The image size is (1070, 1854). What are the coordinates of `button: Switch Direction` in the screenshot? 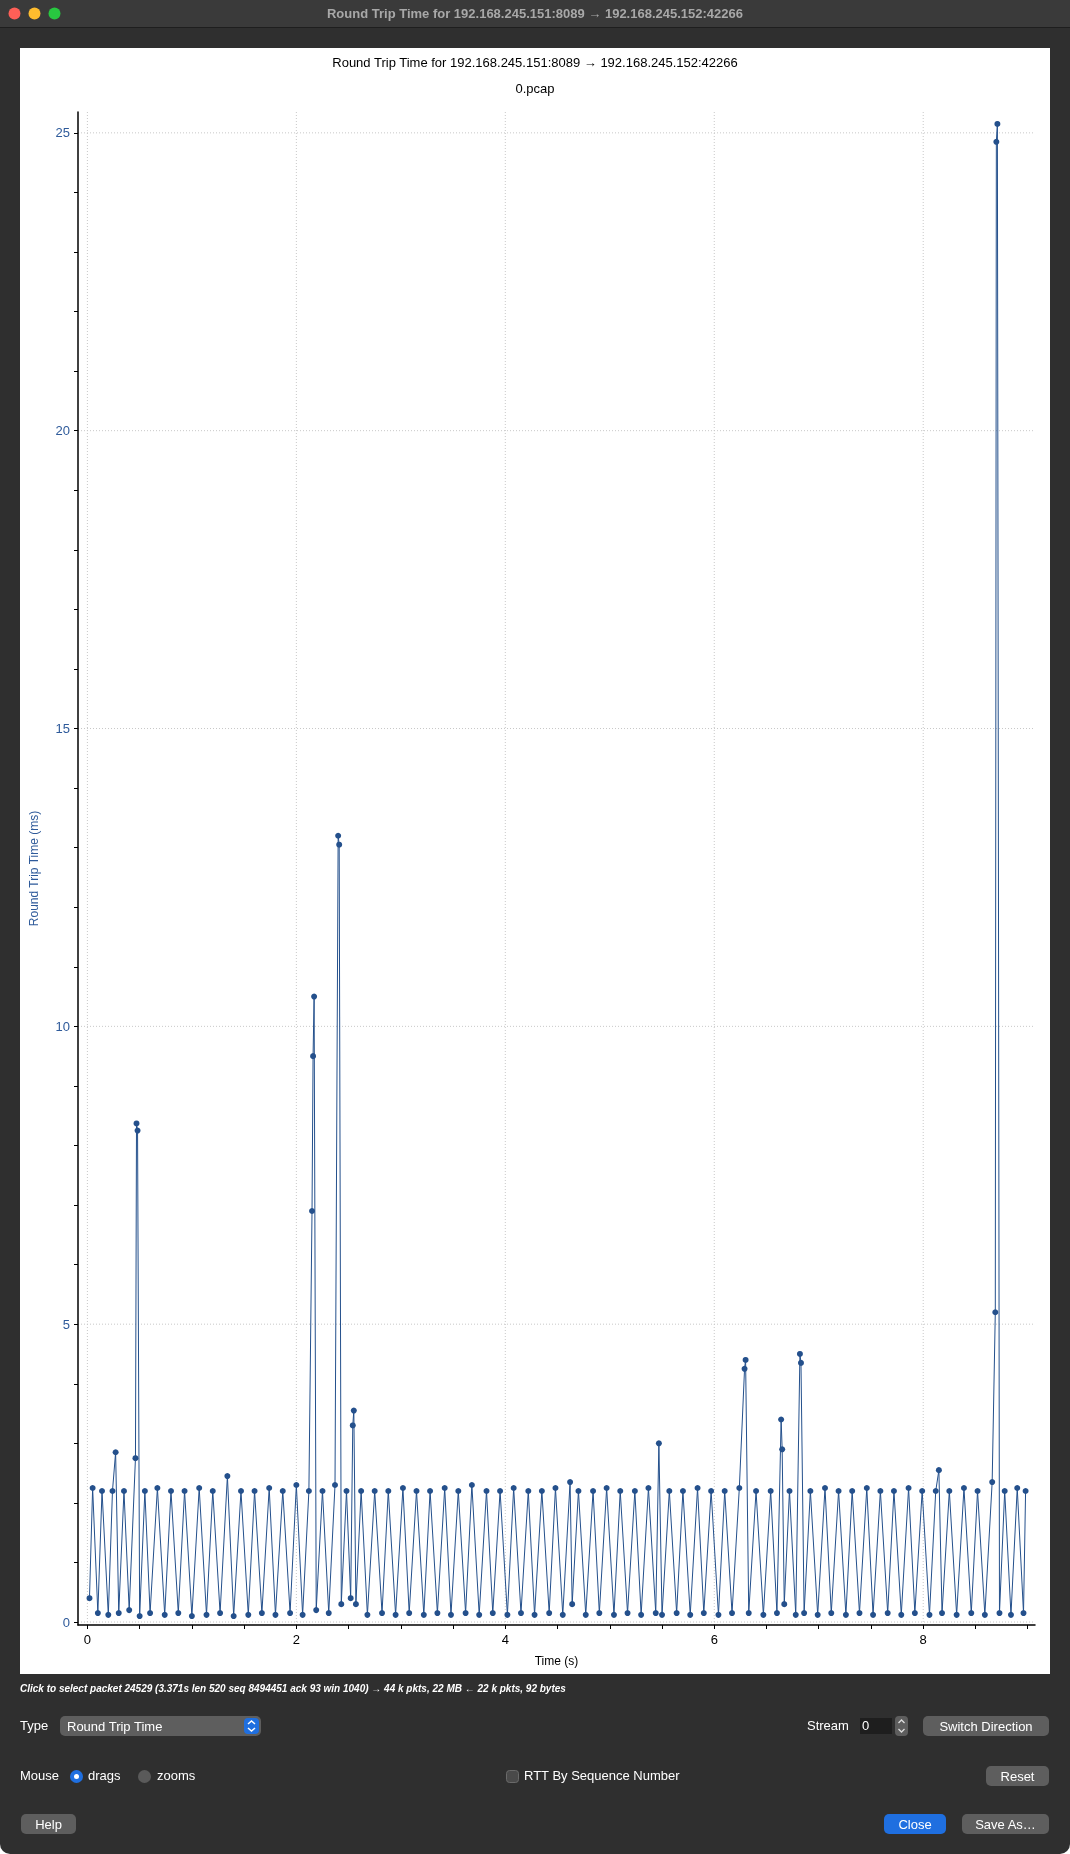 It's located at (986, 1726).